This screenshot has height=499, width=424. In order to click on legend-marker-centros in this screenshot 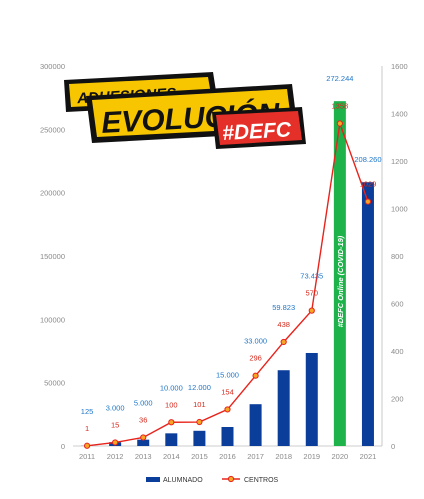, I will do `click(231, 479)`.